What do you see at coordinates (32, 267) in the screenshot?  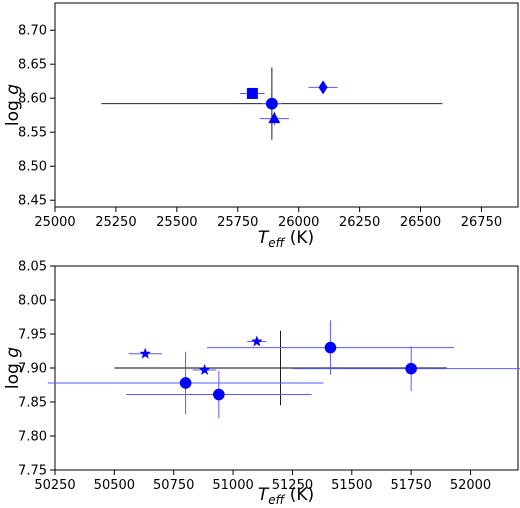 I see `y-tick-label-bottom: 8.05` at bounding box center [32, 267].